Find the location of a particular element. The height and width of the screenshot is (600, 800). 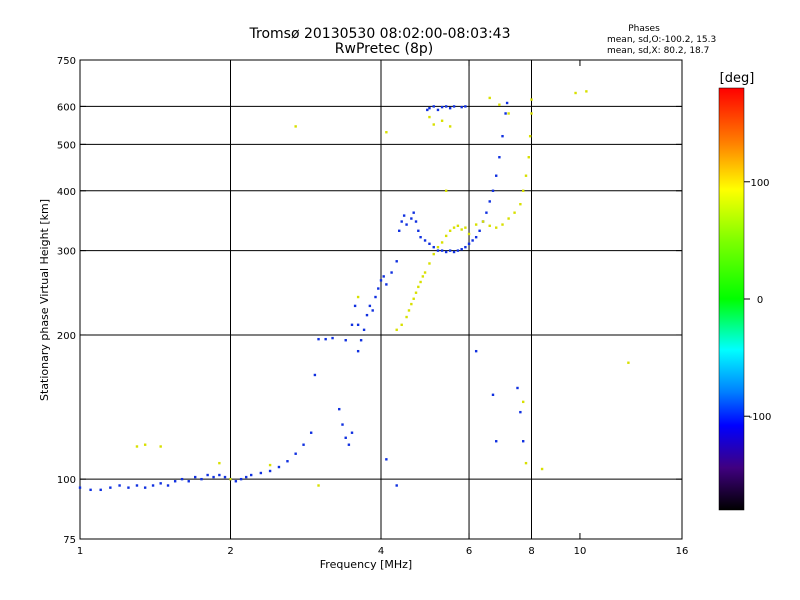

y-tick-label: 500 is located at coordinates (66, 145).